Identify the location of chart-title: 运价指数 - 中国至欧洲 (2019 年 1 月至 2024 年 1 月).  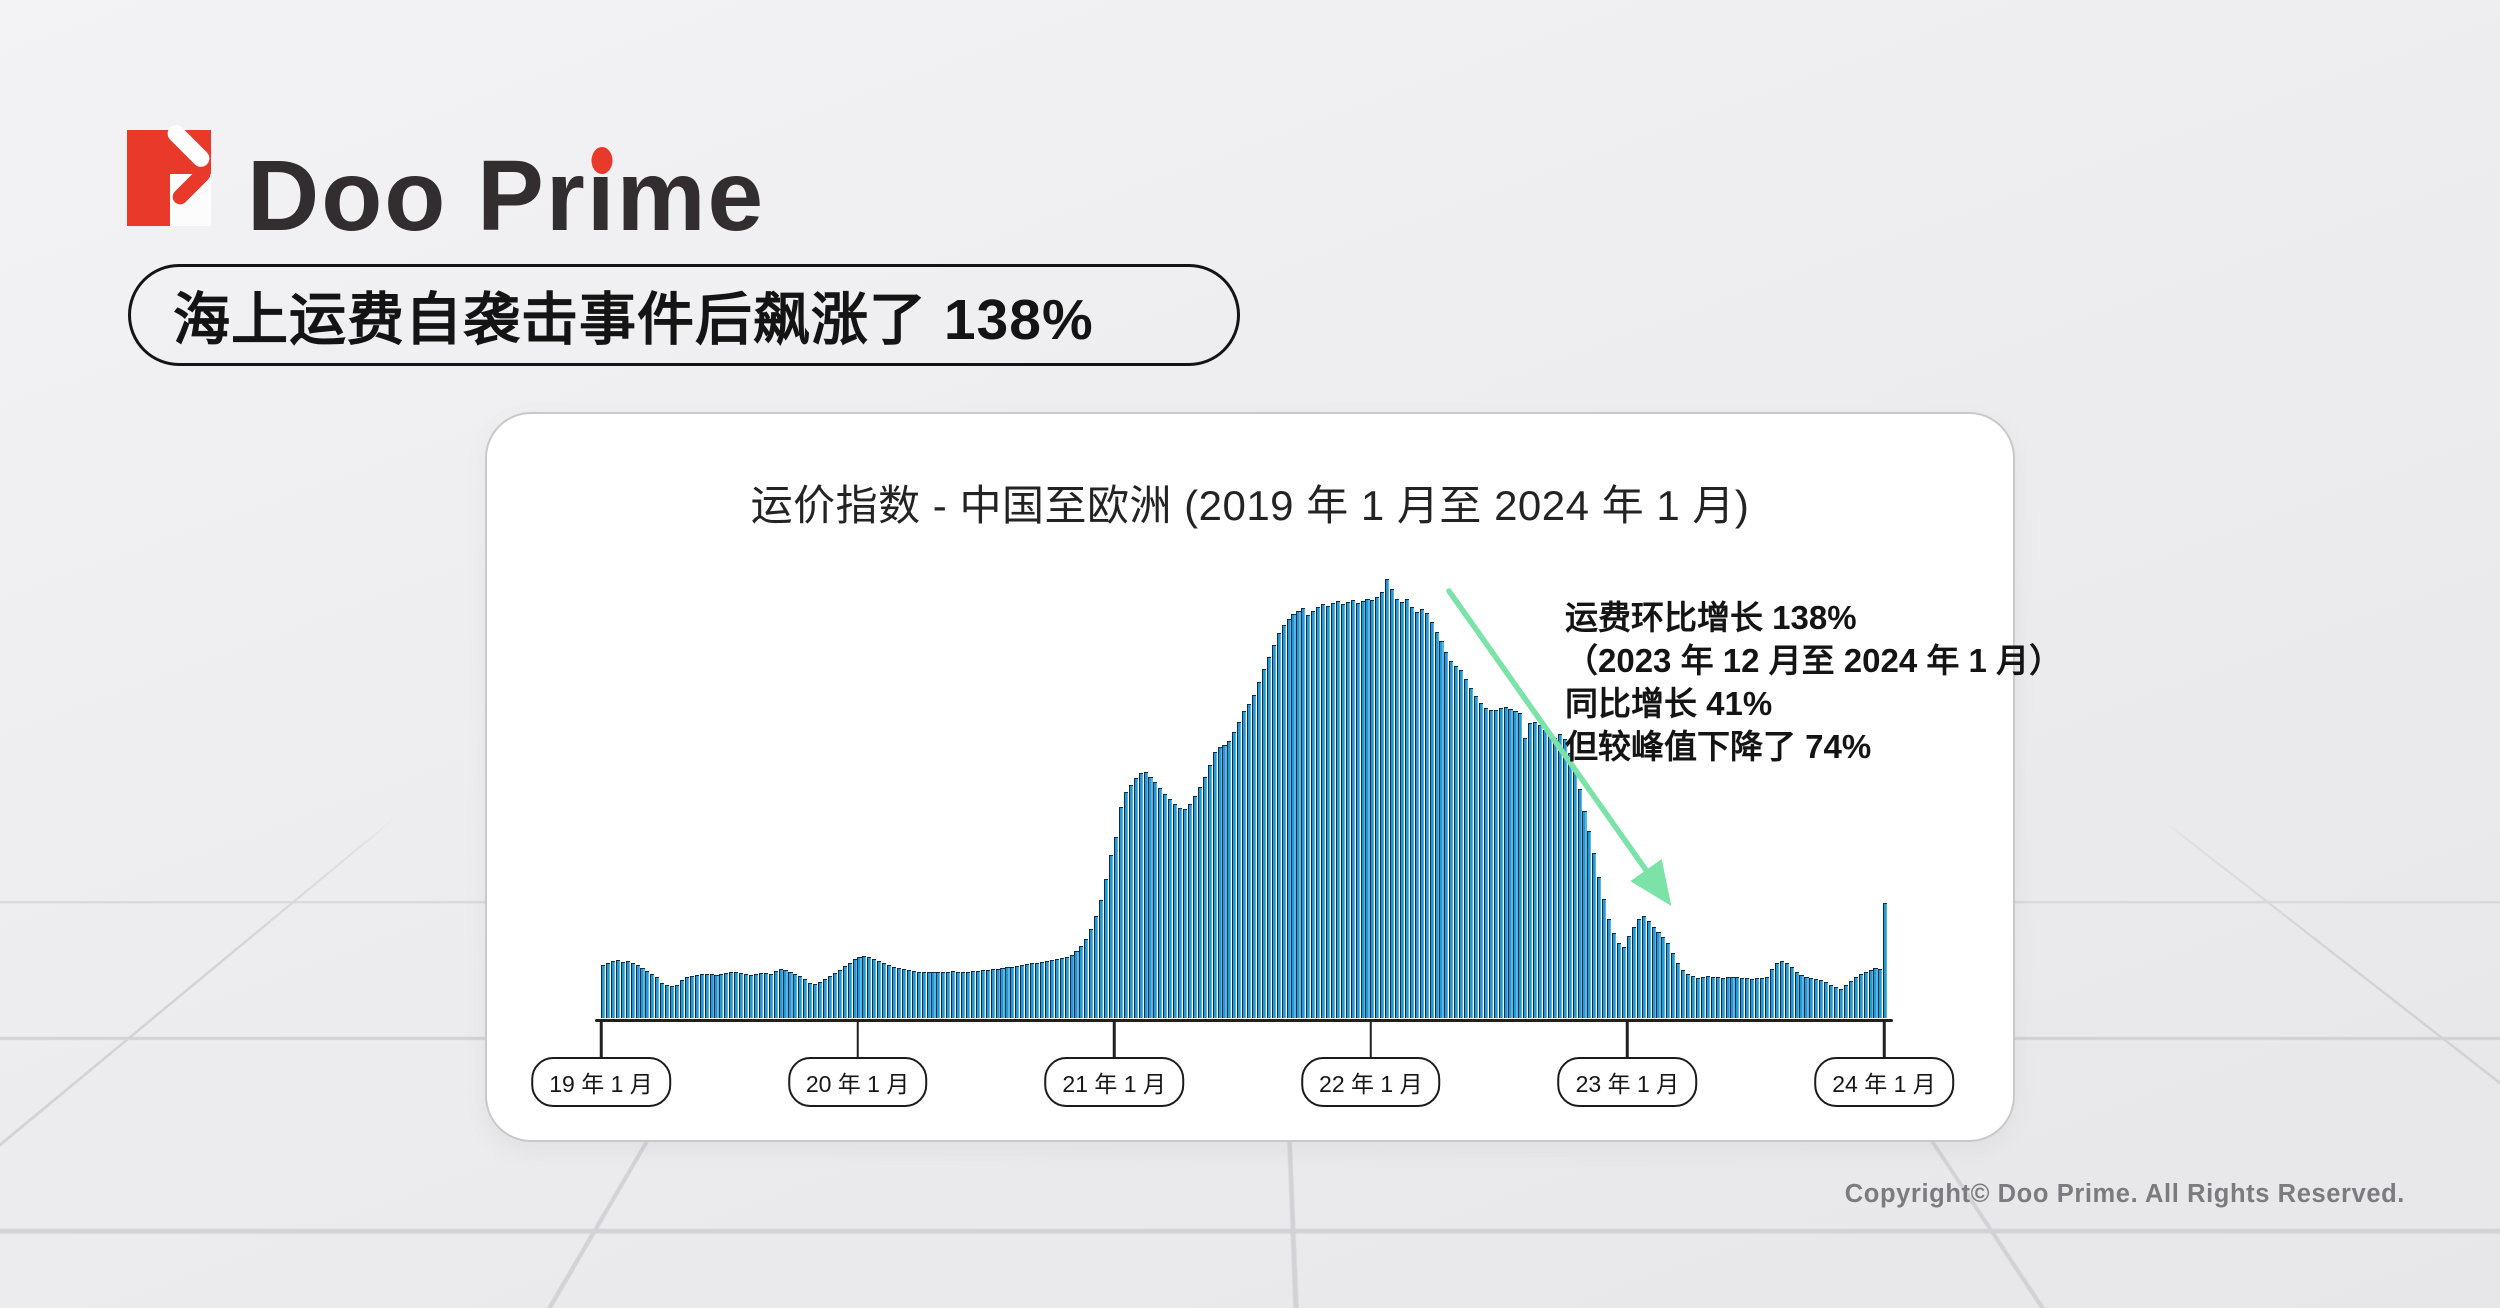
(1250, 505).